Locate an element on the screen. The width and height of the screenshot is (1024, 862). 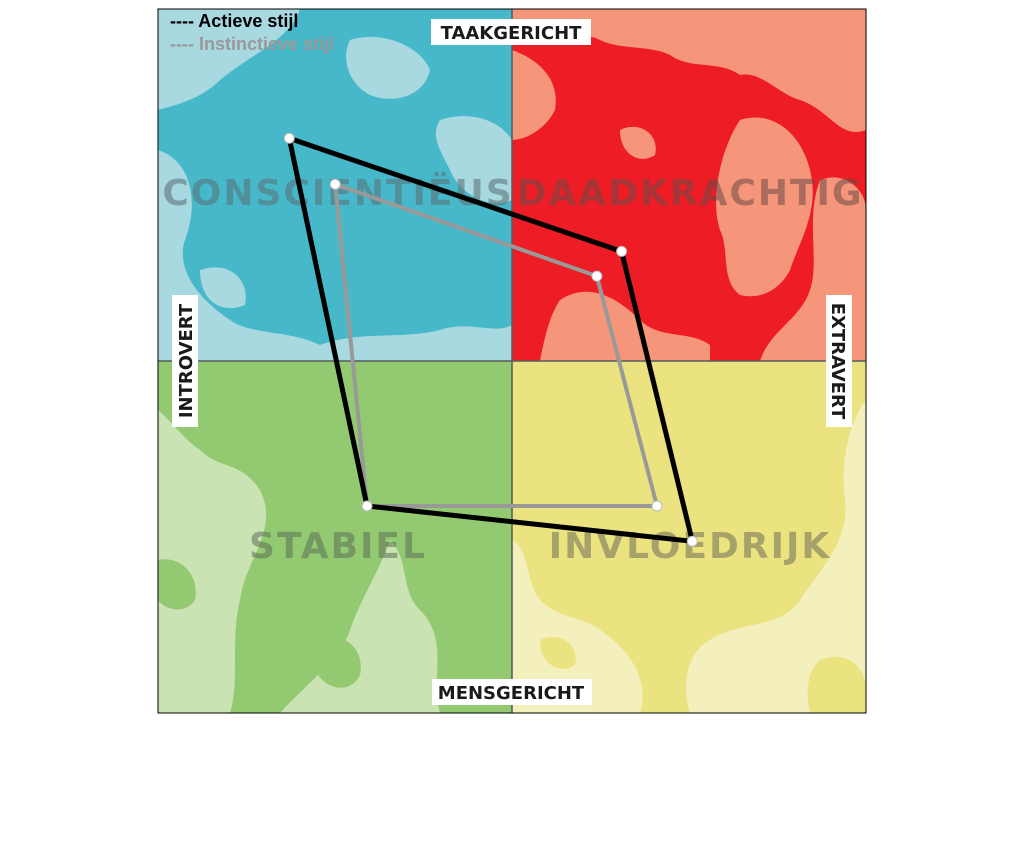
data-point-stabiel is located at coordinates (367, 506).